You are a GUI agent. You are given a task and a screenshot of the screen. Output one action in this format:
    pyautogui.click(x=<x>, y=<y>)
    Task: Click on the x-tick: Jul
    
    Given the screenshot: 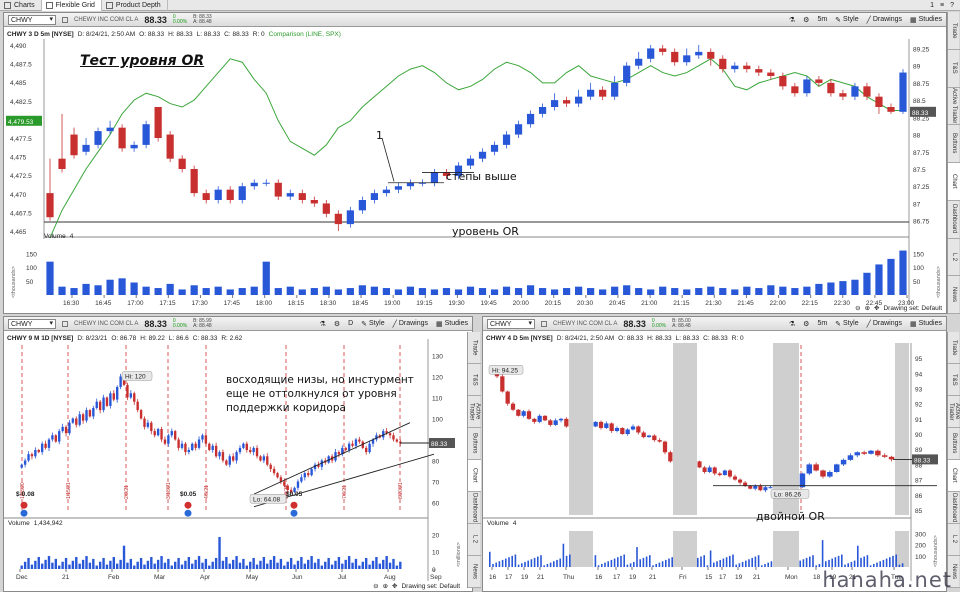 What is the action you would take?
    pyautogui.click(x=342, y=577)
    